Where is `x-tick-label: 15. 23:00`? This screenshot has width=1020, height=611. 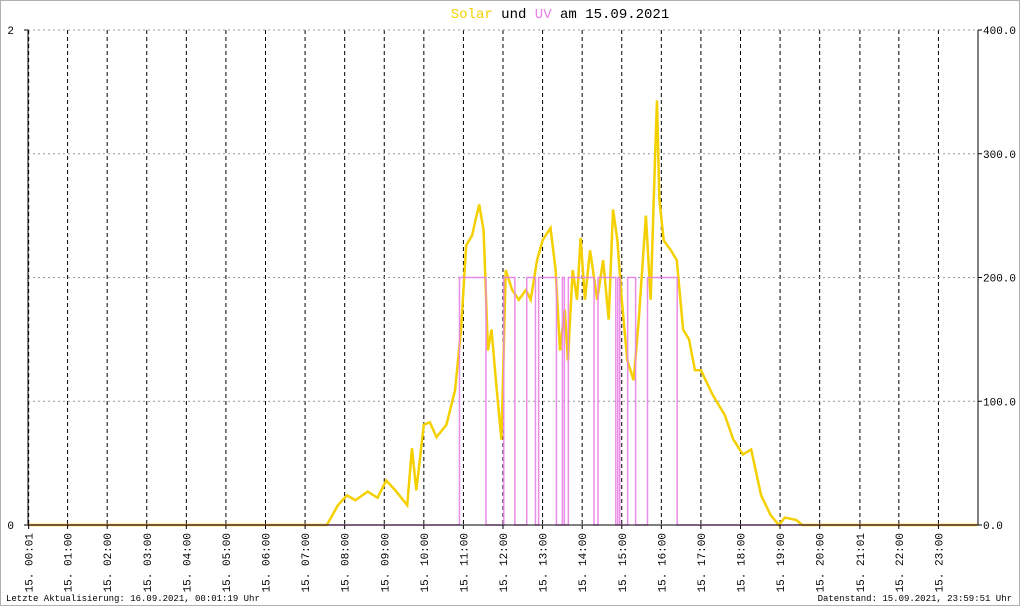 x-tick-label: 15. 23:00 is located at coordinates (940, 562).